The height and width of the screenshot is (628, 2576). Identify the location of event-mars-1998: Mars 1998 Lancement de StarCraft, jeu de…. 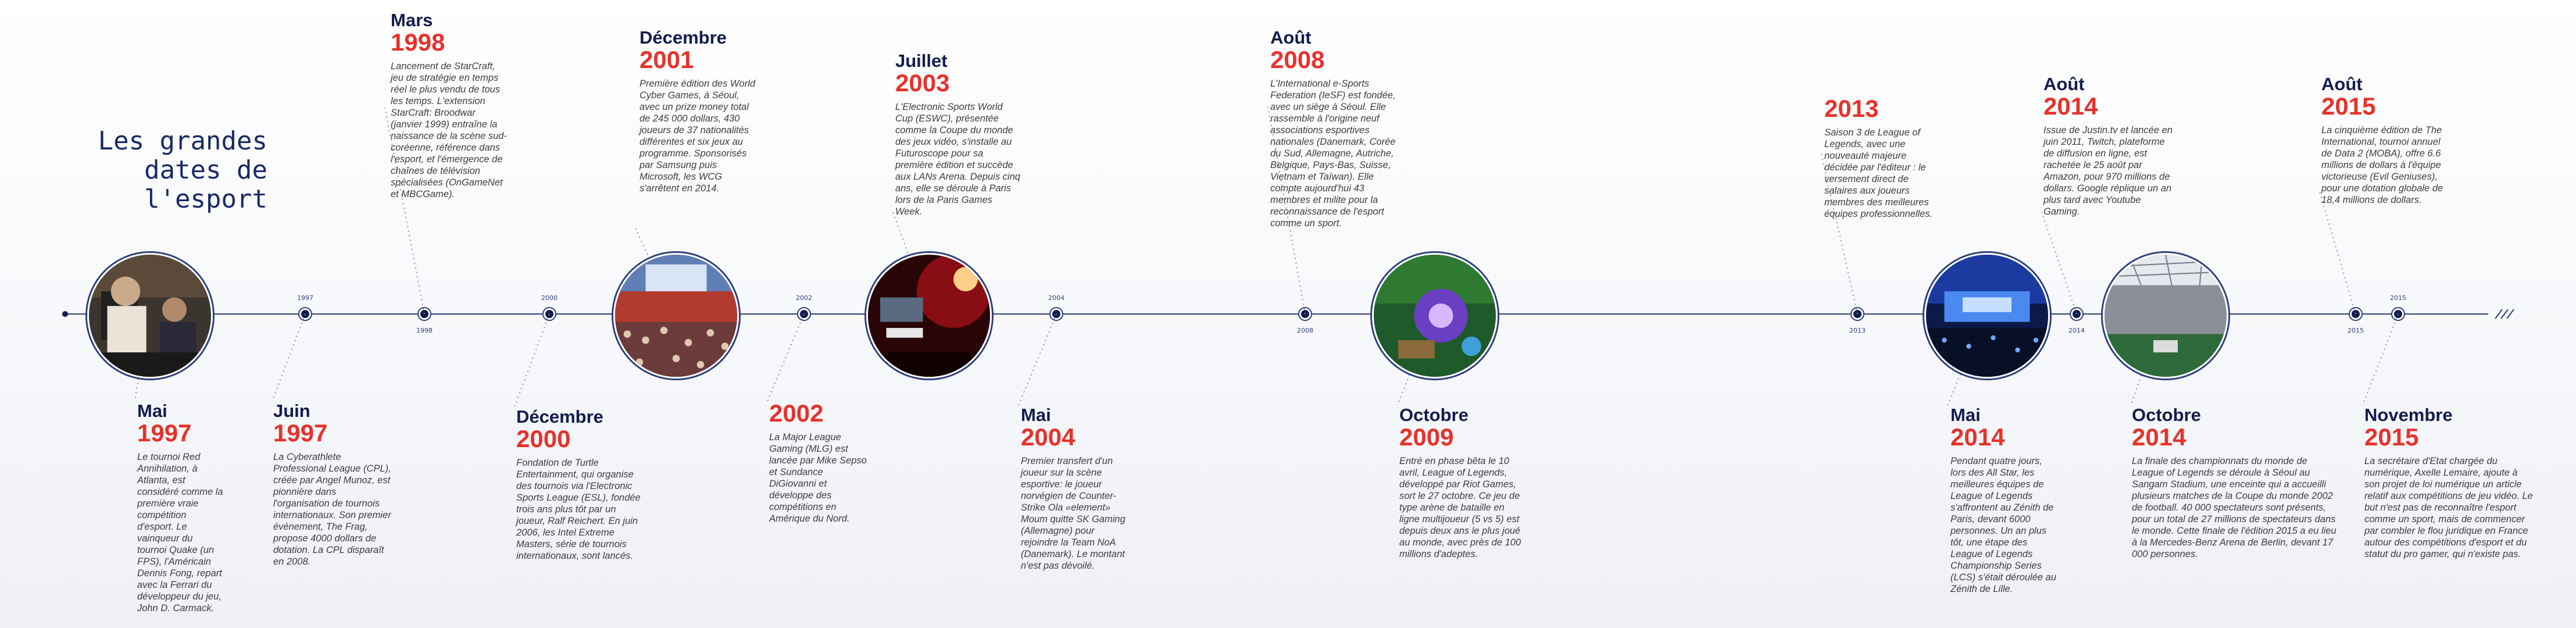
(449, 105).